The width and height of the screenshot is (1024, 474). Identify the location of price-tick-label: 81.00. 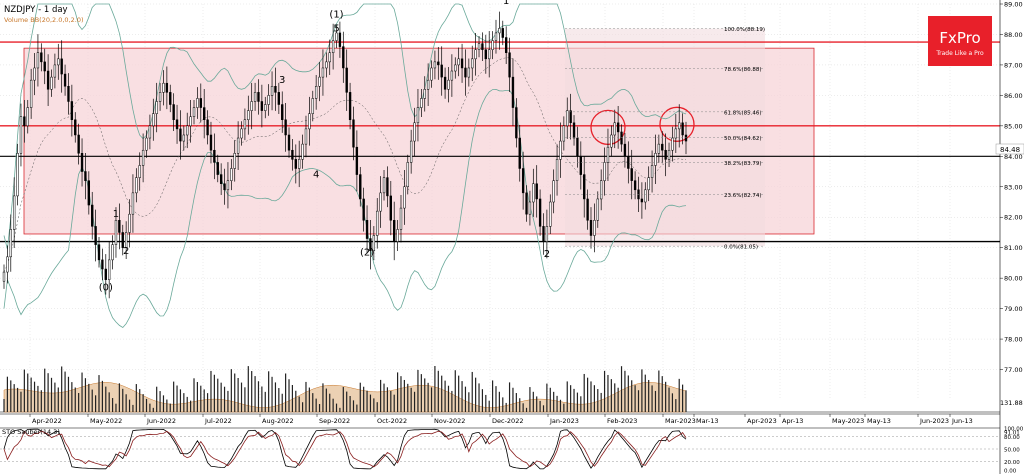
(1013, 248).